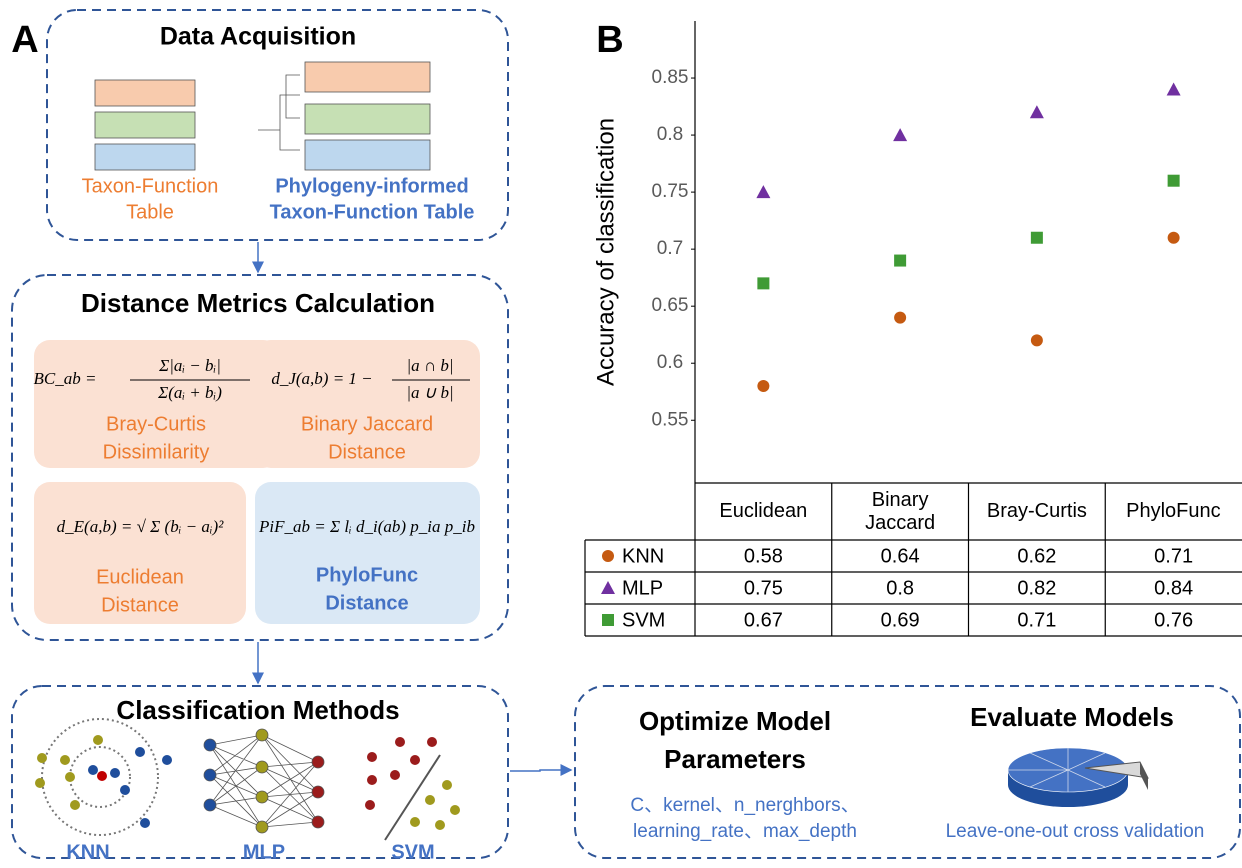 Image resolution: width=1242 pixels, height=868 pixels. Describe the element at coordinates (264, 781) in the screenshot. I see `mlp-icon` at that location.